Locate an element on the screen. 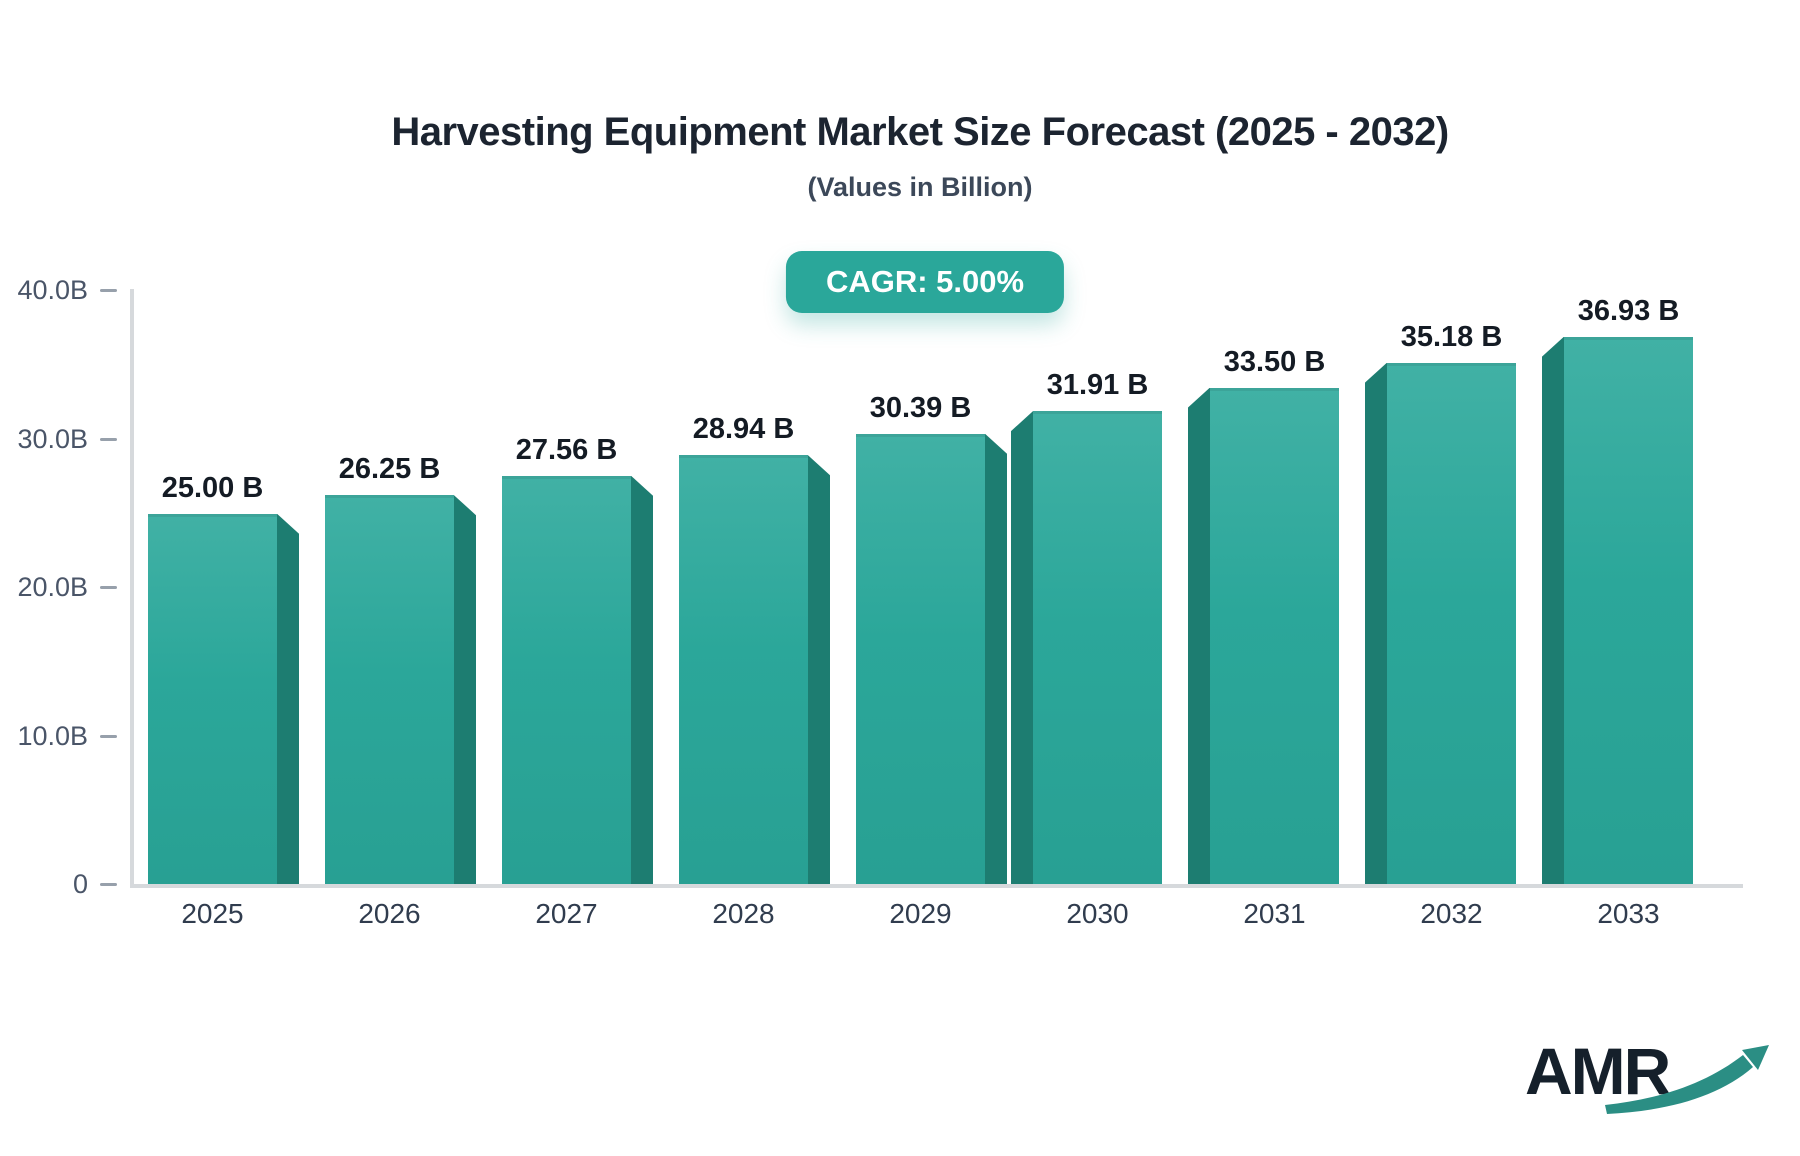 Image resolution: width=1800 pixels, height=1156 pixels. bar-value-label: 27.56 B is located at coordinates (566, 449).